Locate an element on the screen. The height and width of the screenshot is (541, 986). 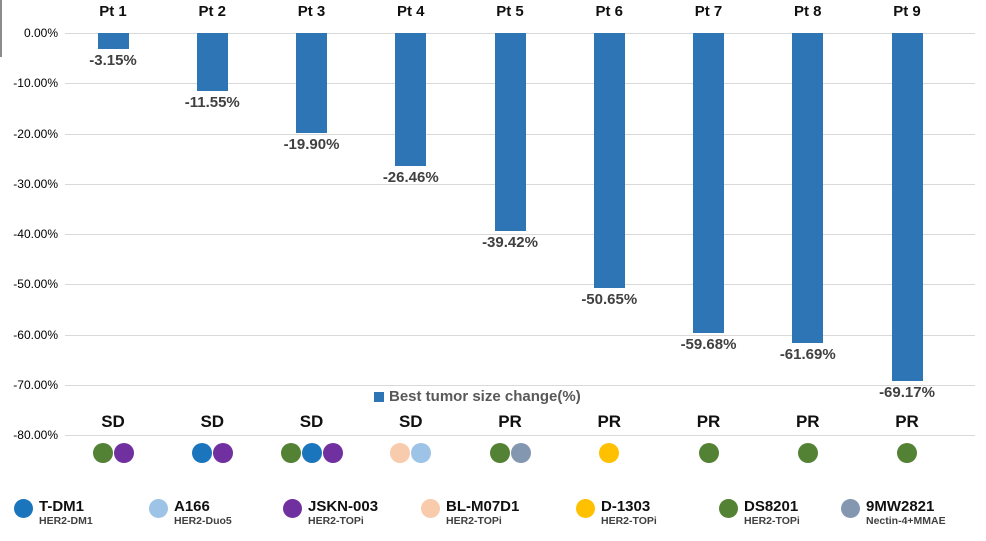
patient-label: Pt 7 is located at coordinates (708, 11).